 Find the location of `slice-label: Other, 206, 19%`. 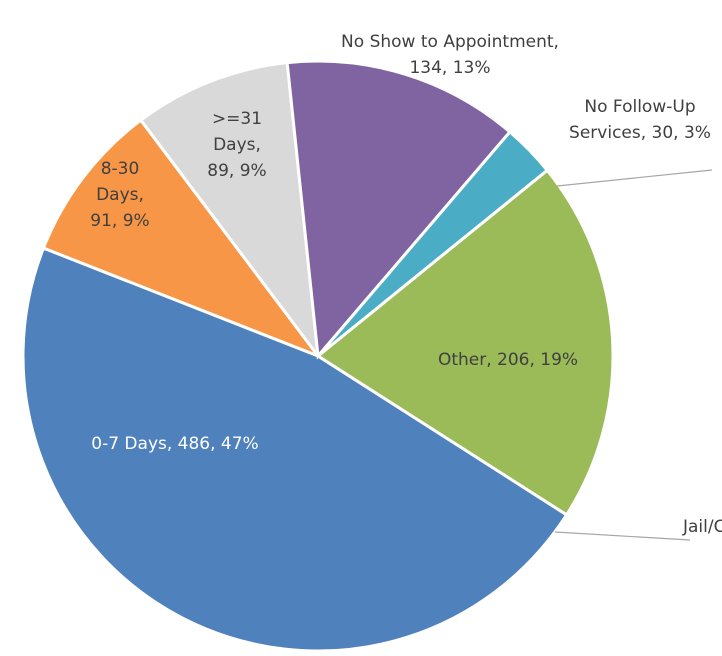

slice-label: Other, 206, 19% is located at coordinates (508, 360).